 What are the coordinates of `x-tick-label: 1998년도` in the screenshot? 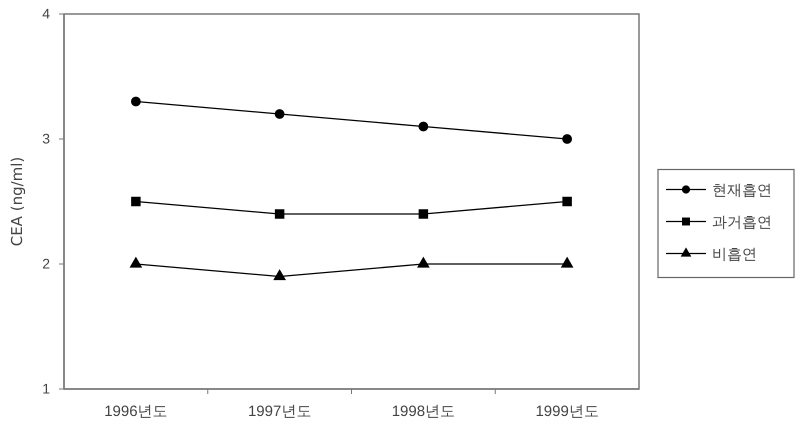 It's located at (424, 411).